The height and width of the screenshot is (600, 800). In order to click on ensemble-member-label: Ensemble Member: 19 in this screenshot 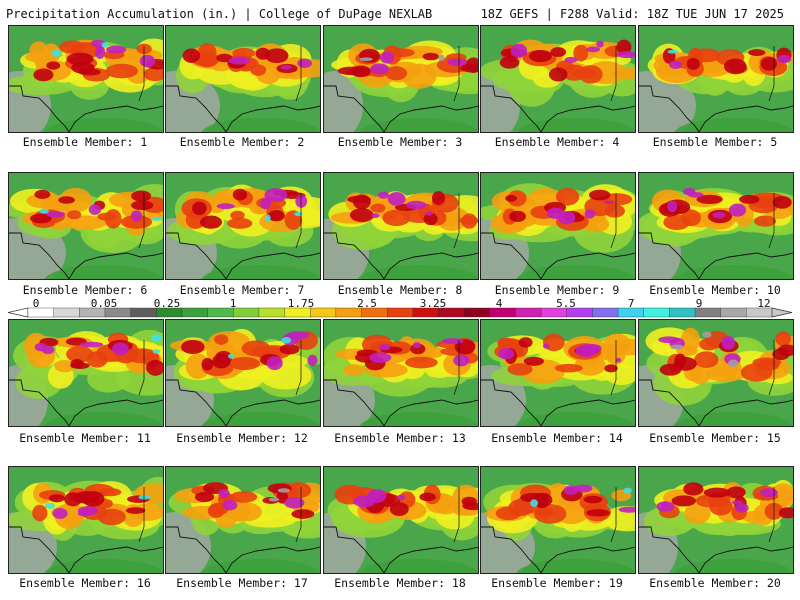, I will do `click(557, 583)`.